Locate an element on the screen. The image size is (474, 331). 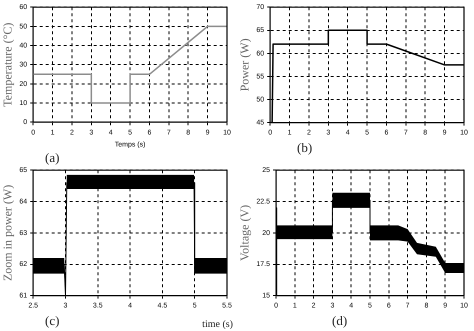
y-axis-title: Temperature (°C) is located at coordinates (7, 64).